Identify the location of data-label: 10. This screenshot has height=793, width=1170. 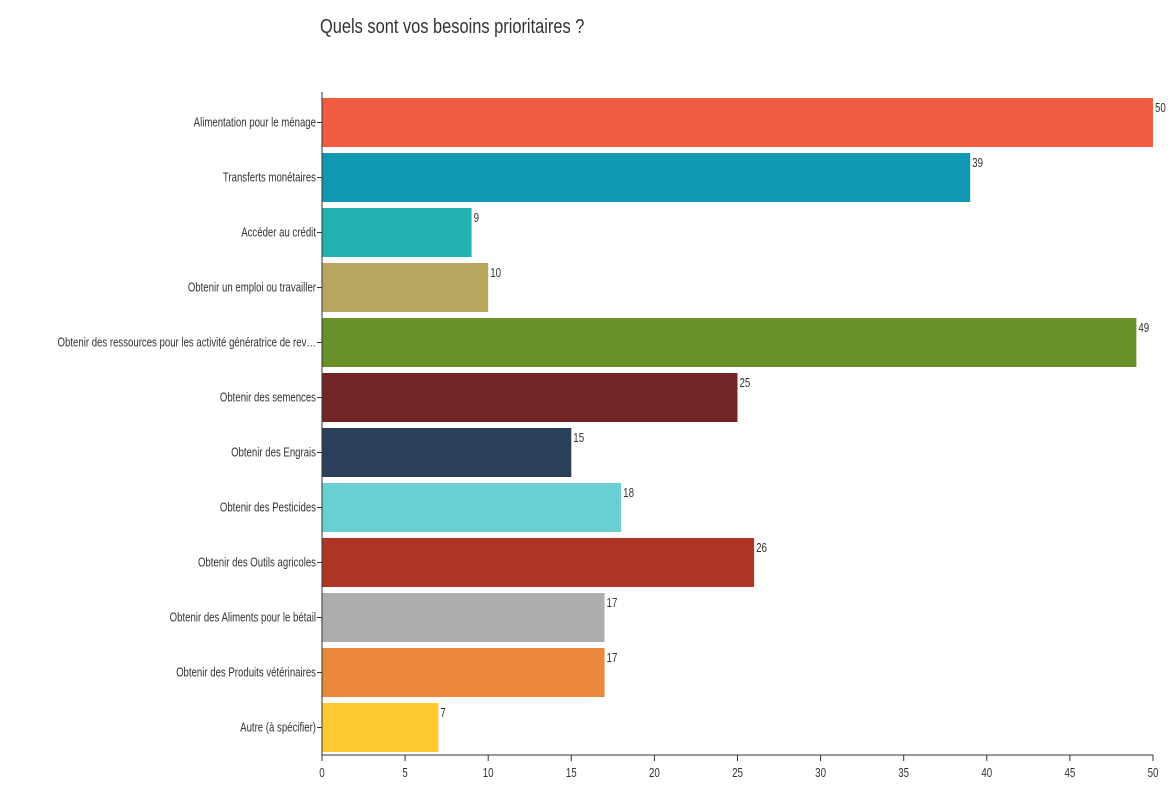
(495, 274).